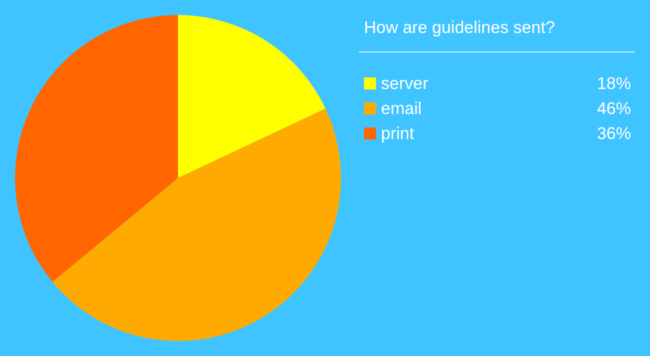  Describe the element at coordinates (405, 83) in the screenshot. I see `legend-label: server` at that location.